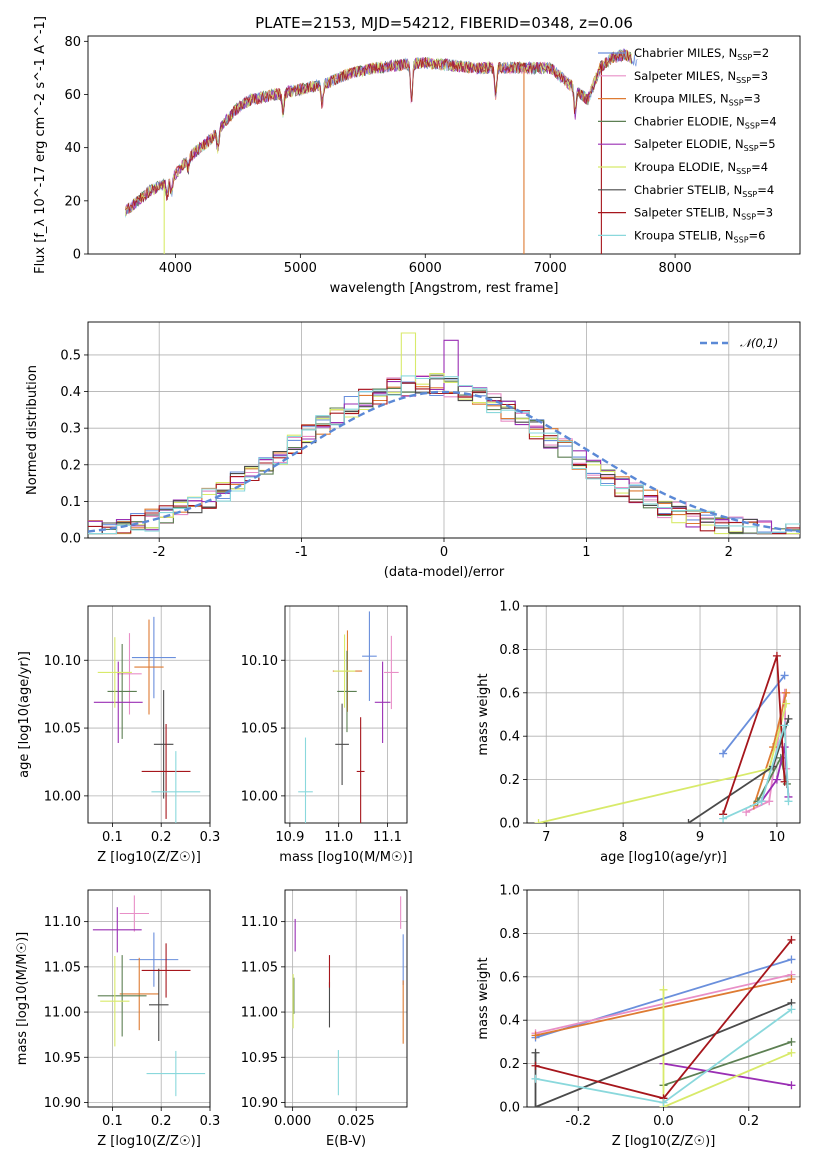  I want to click on legend-entry: Chabrier STELIB, NSSP=4, so click(704, 191).